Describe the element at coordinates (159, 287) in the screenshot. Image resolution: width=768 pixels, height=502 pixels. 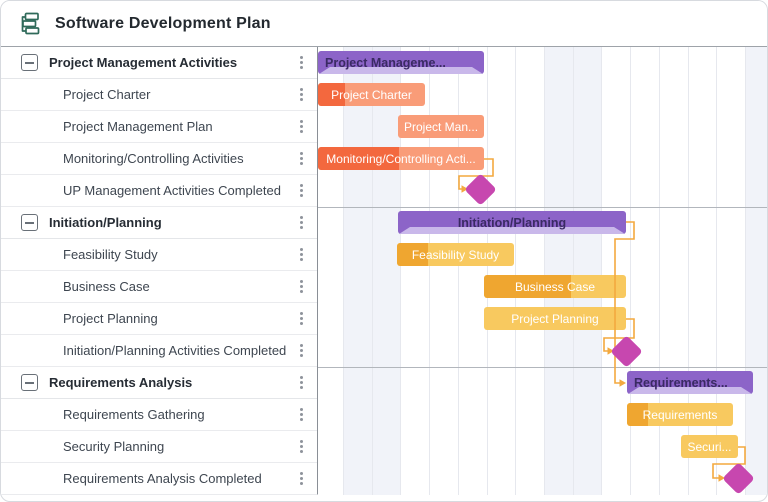
I see `task-row: Business Case` at that location.